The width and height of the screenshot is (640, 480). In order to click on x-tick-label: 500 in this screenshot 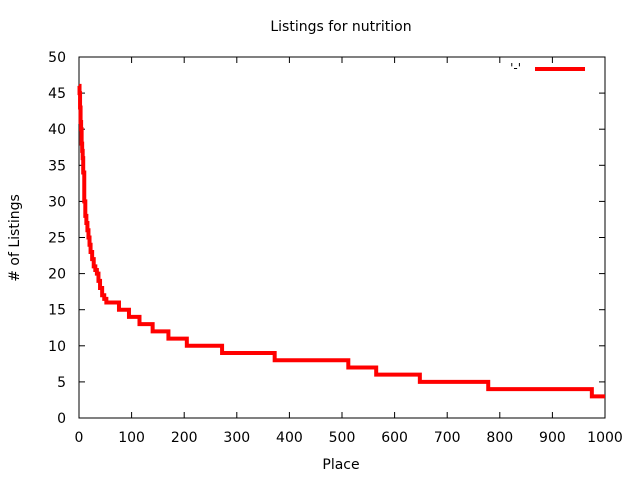, I will do `click(342, 438)`.